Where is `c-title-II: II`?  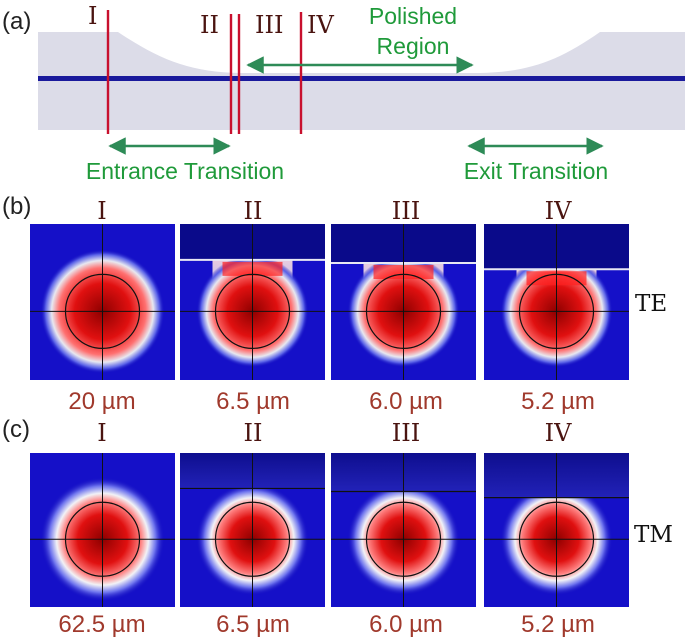 c-title-II: II is located at coordinates (253, 433).